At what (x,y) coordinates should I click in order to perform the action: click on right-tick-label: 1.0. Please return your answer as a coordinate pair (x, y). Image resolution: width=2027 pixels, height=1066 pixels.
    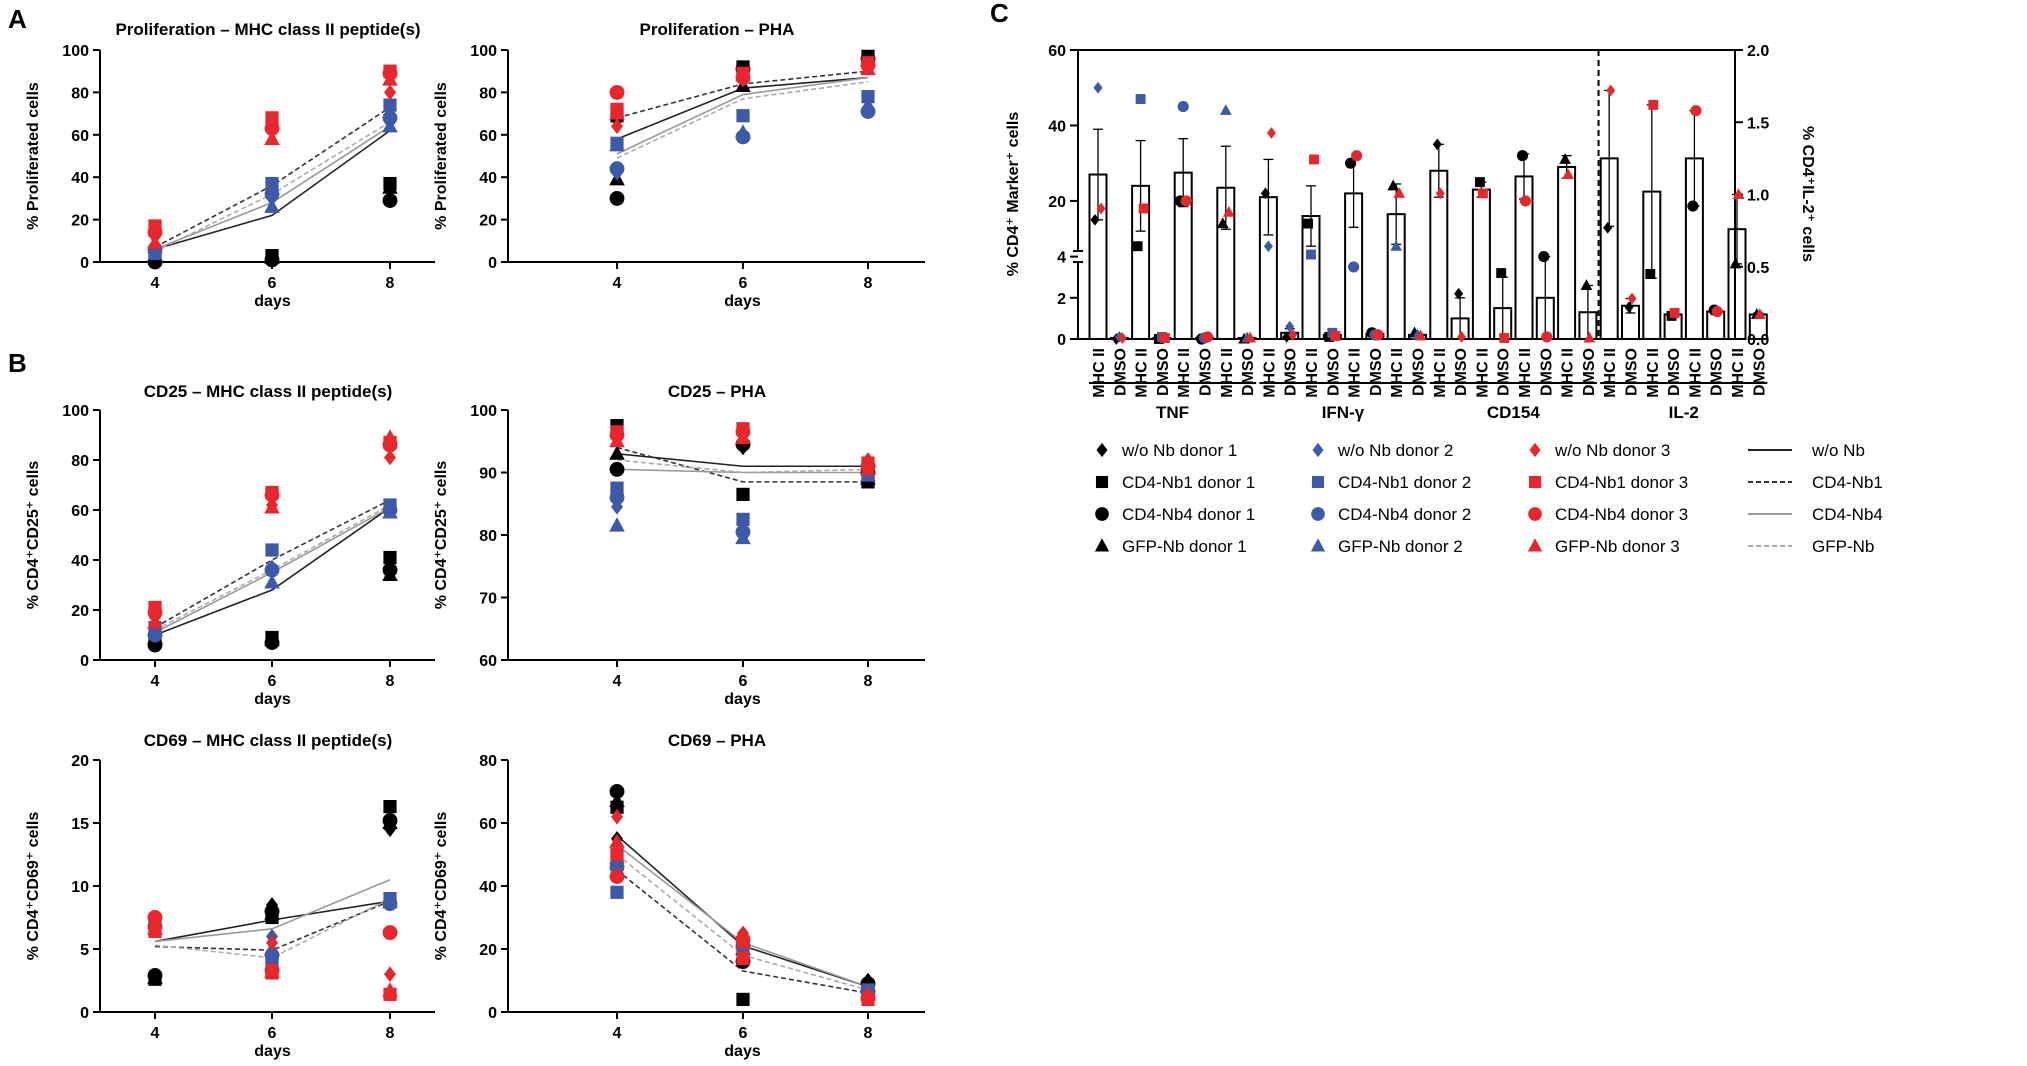
    Looking at the image, I should click on (1758, 196).